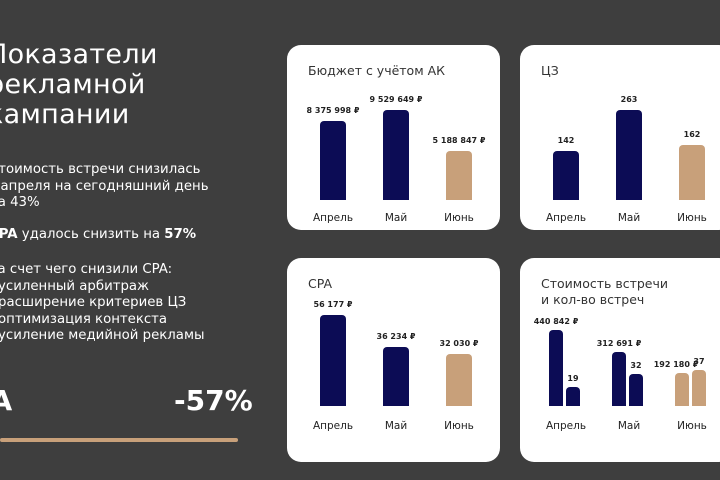 The width and height of the screenshot is (720, 480). Describe the element at coordinates (396, 337) in the screenshot. I see `value-label: 36 234 ₽` at that location.